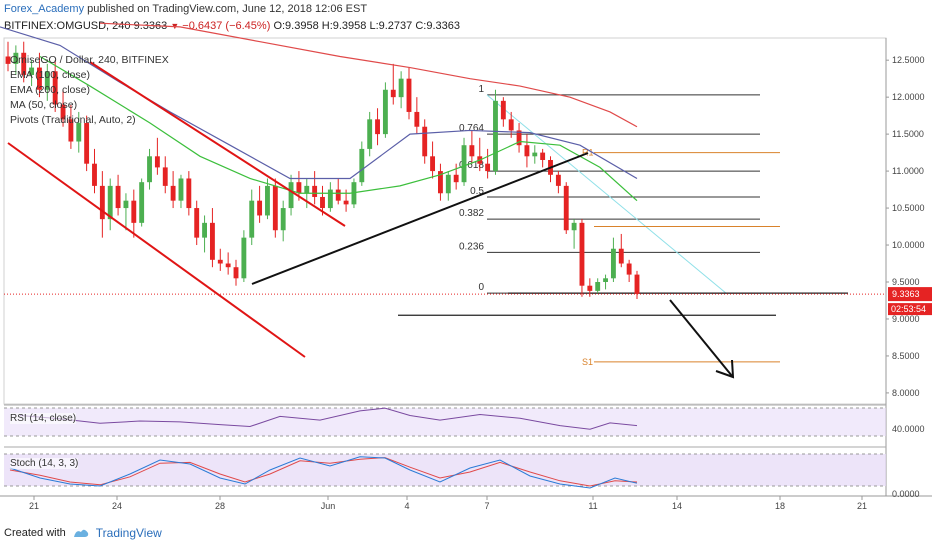  I want to click on countdown-tag-bg, so click(910, 309).